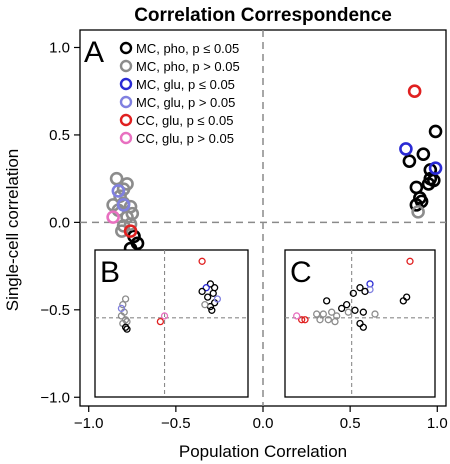 This screenshot has width=450, height=464. Describe the element at coordinates (301, 272) in the screenshot. I see `panel-label-c: C` at that location.